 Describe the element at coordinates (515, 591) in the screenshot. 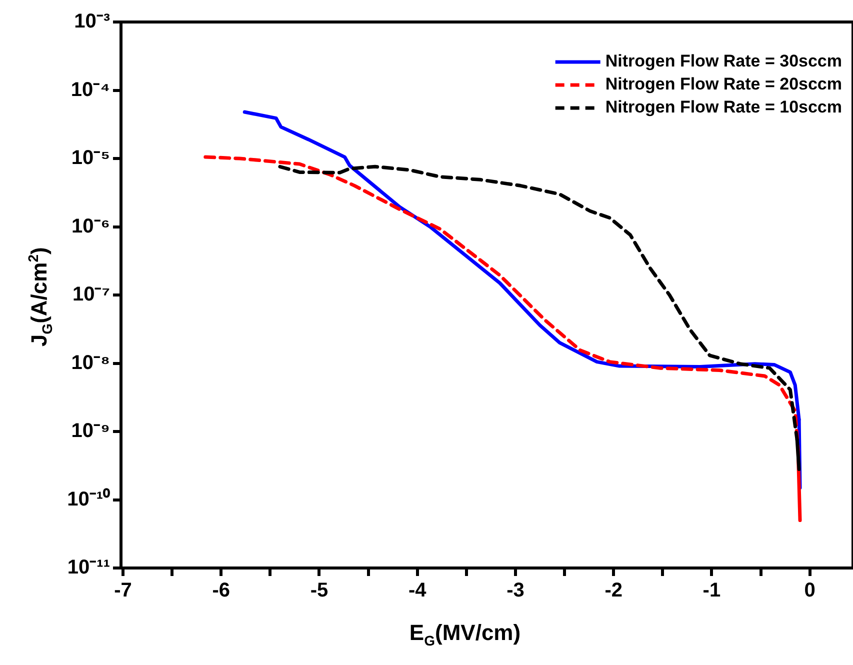

I see `x-tick-label: -3` at that location.